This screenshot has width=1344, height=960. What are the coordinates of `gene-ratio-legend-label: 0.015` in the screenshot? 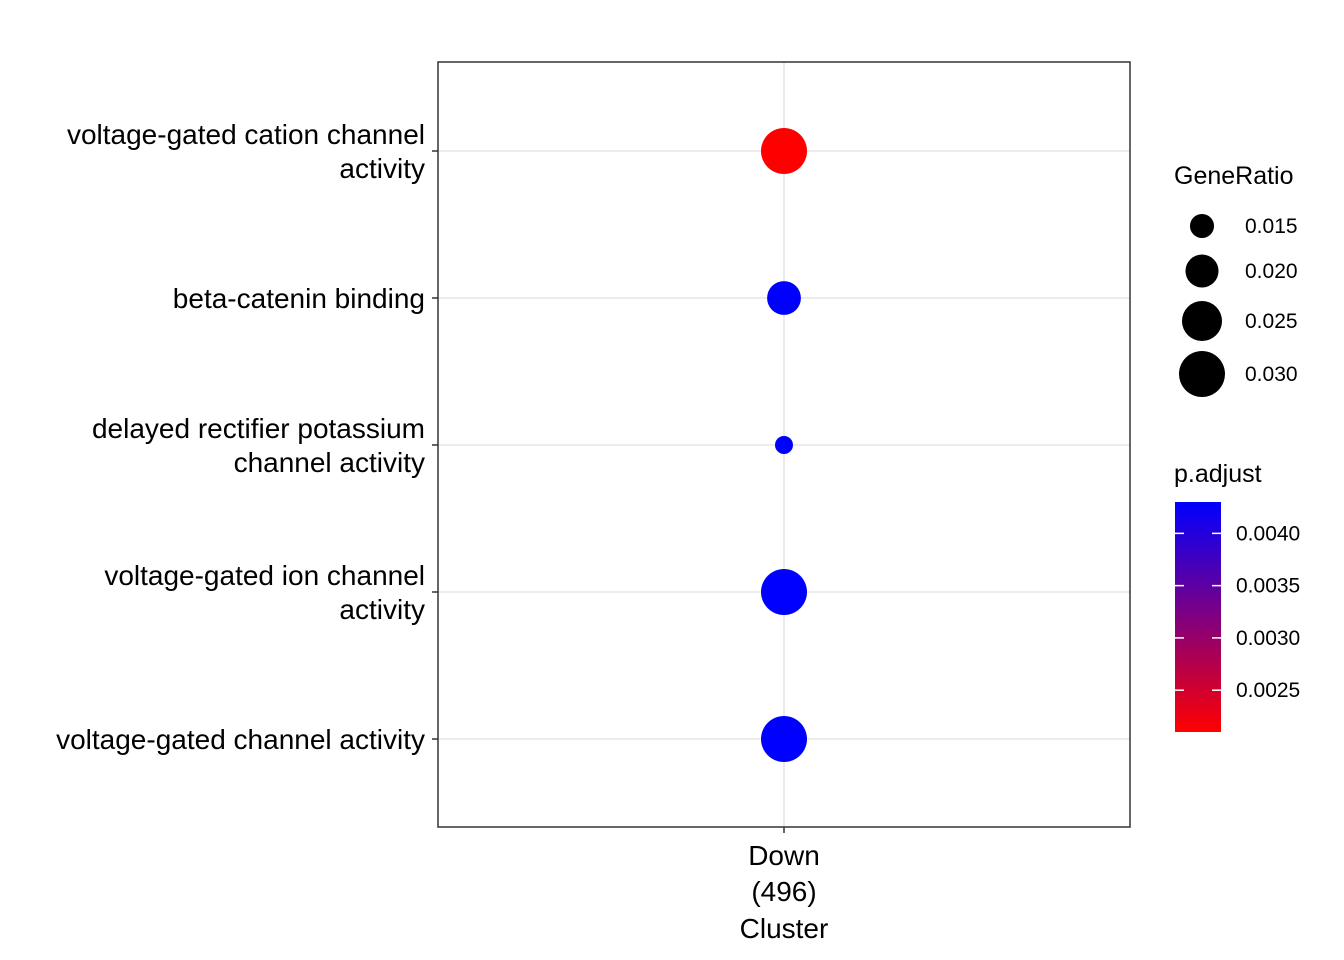 It's located at (1271, 226).